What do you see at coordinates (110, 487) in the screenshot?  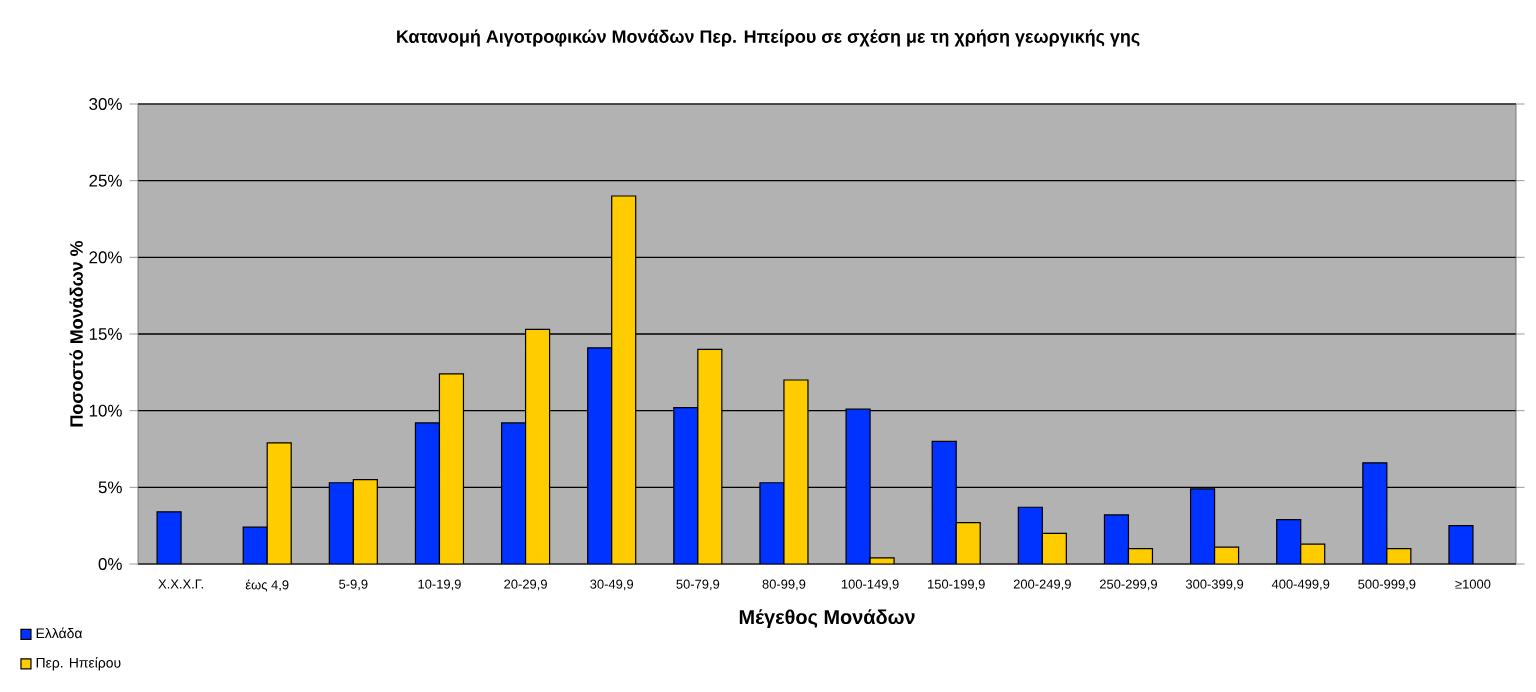 I see `y-tick-label: 5%` at bounding box center [110, 487].